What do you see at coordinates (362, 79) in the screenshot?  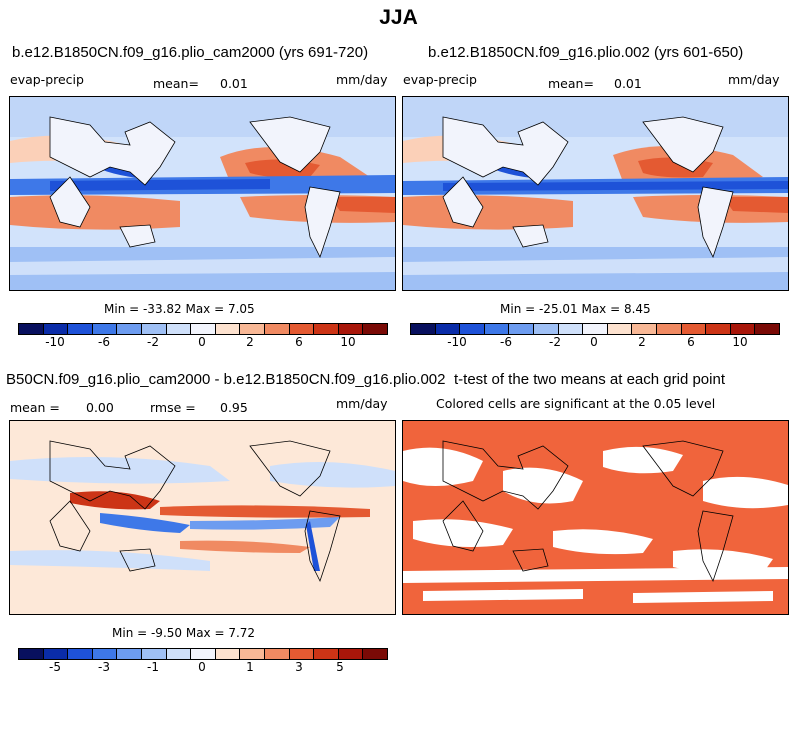 I see `panel1-units: mm/day` at bounding box center [362, 79].